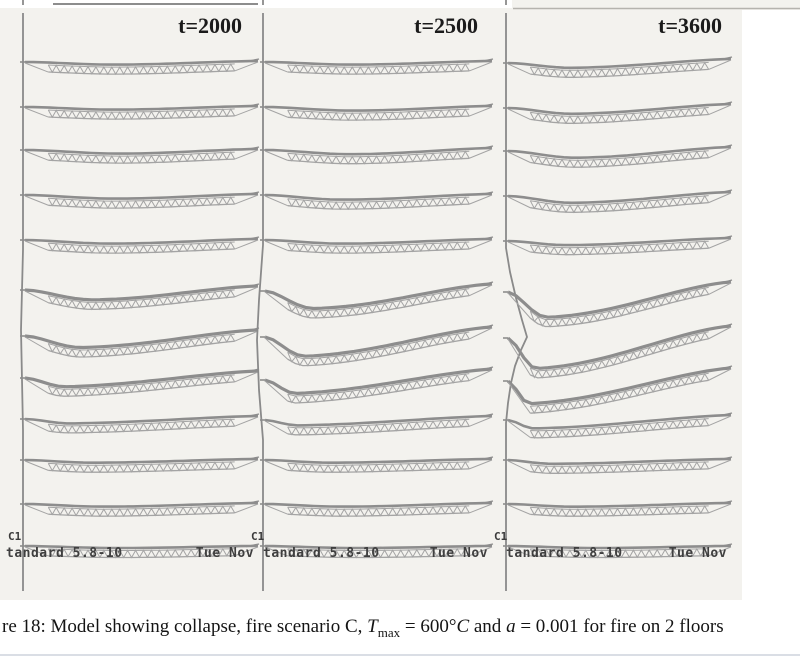  Describe the element at coordinates (15, 536) in the screenshot. I see `plot-corner-label: C1` at that location.